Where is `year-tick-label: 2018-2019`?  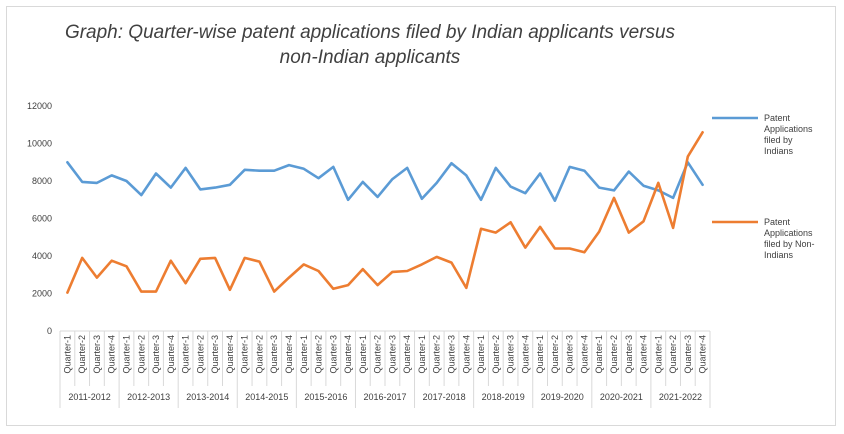 year-tick-label: 2018-2019 is located at coordinates (503, 397).